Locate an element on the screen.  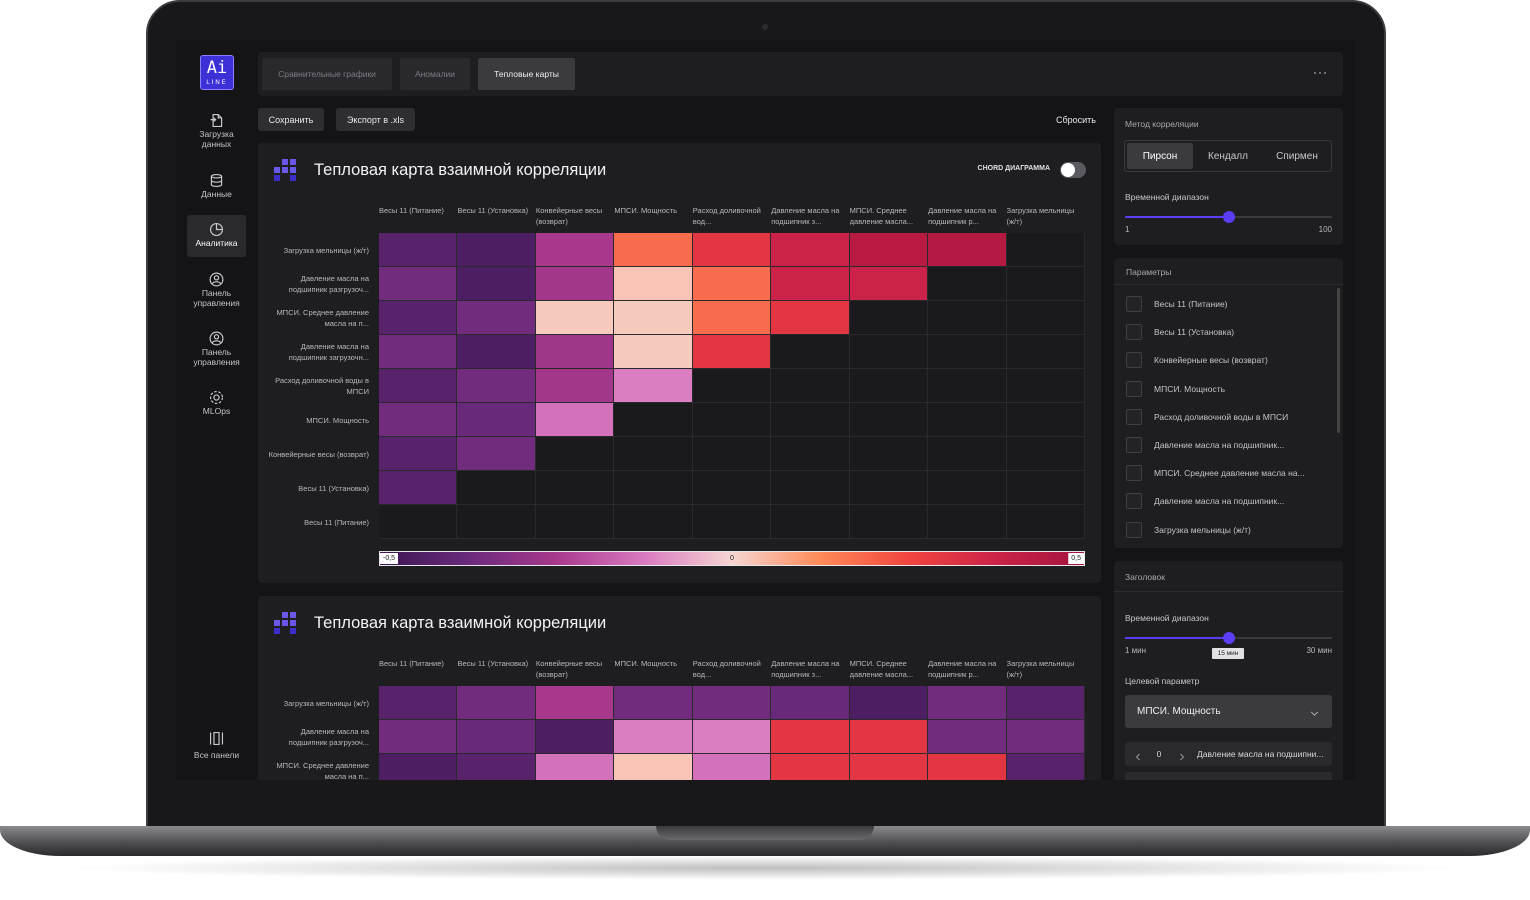
parameter-row: Весы 11 (Питание) is located at coordinates (1226, 304).